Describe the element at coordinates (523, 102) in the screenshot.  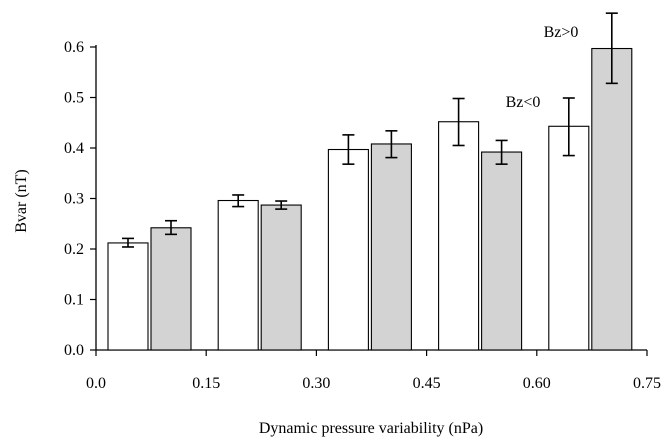
I see `series-label-bz-lt-0: Bz<0` at that location.